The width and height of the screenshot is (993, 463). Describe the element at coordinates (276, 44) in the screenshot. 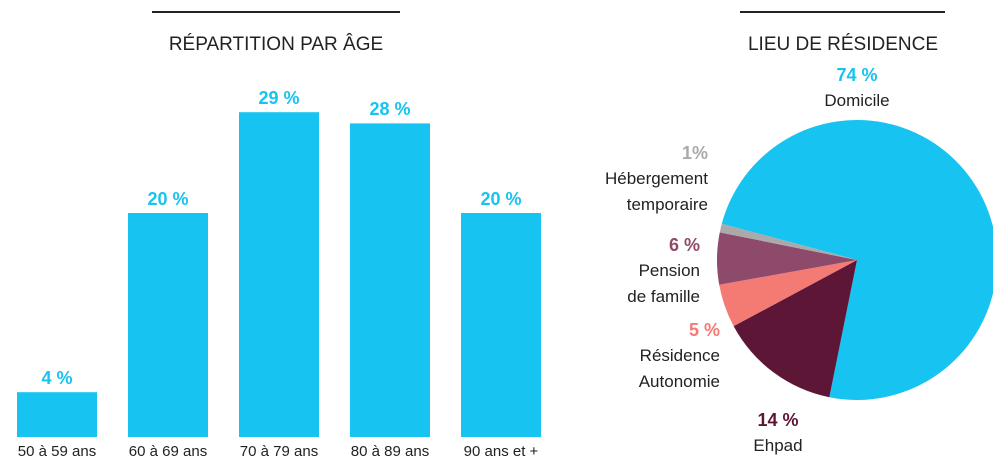

I see `chart-title: RÉPARTITION PAR ÂGE` at that location.